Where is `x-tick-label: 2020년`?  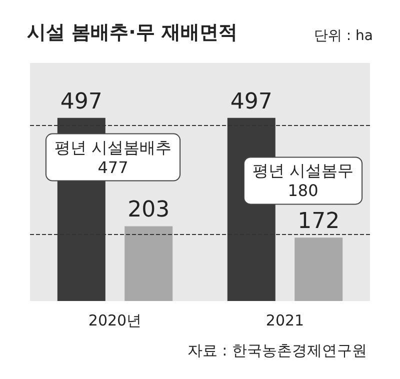
x-tick-label: 2020년 is located at coordinates (115, 321).